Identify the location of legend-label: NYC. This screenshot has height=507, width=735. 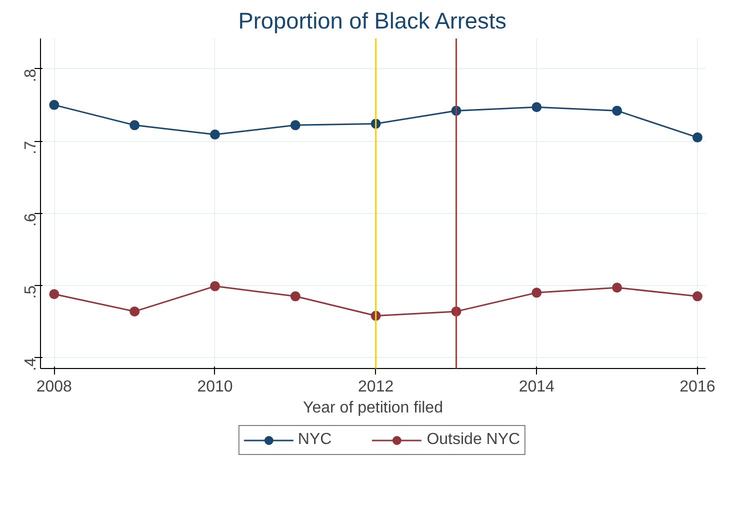
(315, 440).